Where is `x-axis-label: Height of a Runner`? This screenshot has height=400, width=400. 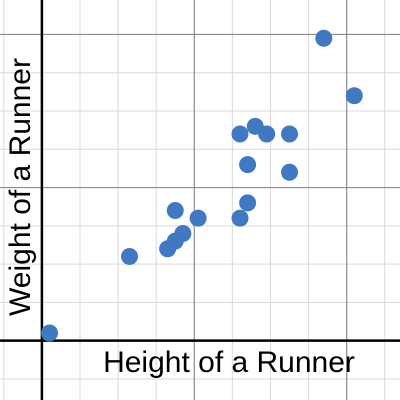
x-axis-label: Height of a Runner is located at coordinates (229, 362).